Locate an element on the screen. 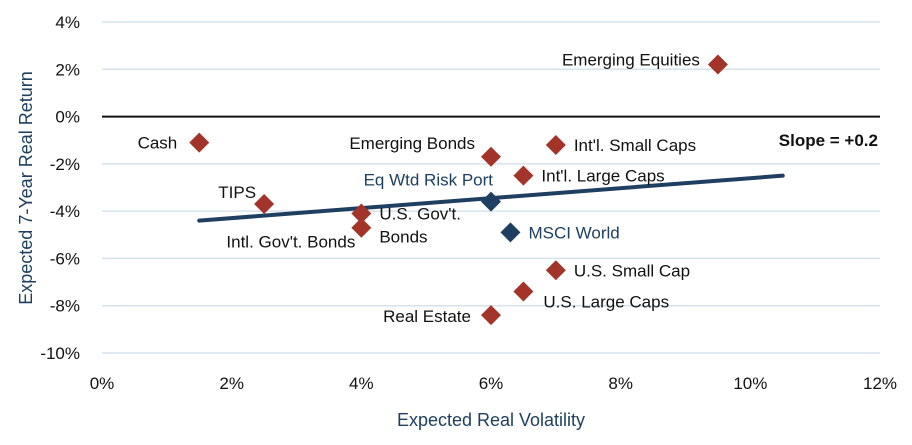 Image resolution: width=912 pixels, height=445 pixels. label-msci-world: MSCI World is located at coordinates (573, 232).